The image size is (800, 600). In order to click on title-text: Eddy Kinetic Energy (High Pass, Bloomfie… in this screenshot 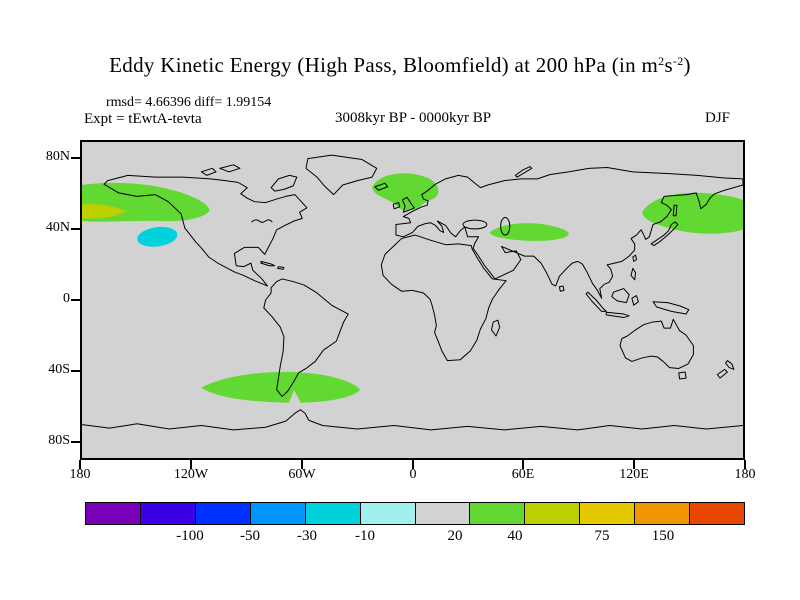, I will do `click(384, 65)`.